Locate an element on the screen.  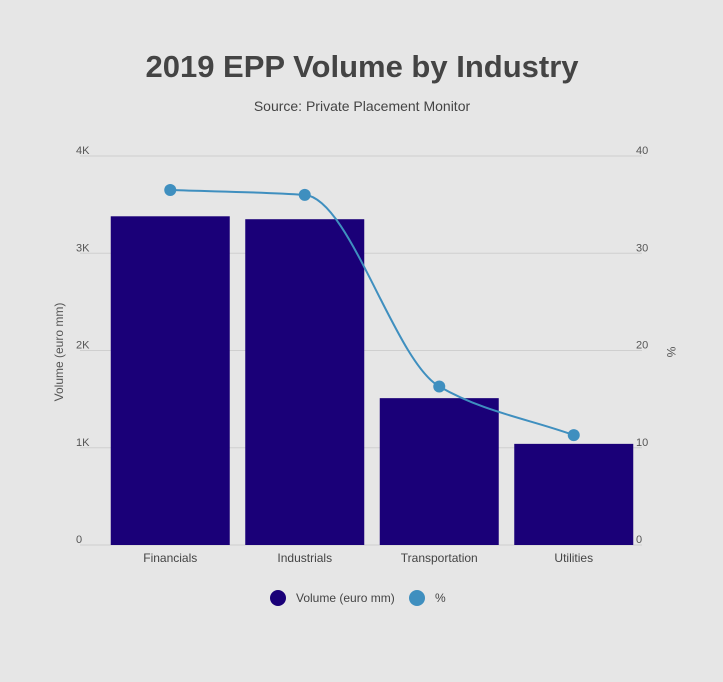
x-tick-label: Industrials is located at coordinates (304, 558).